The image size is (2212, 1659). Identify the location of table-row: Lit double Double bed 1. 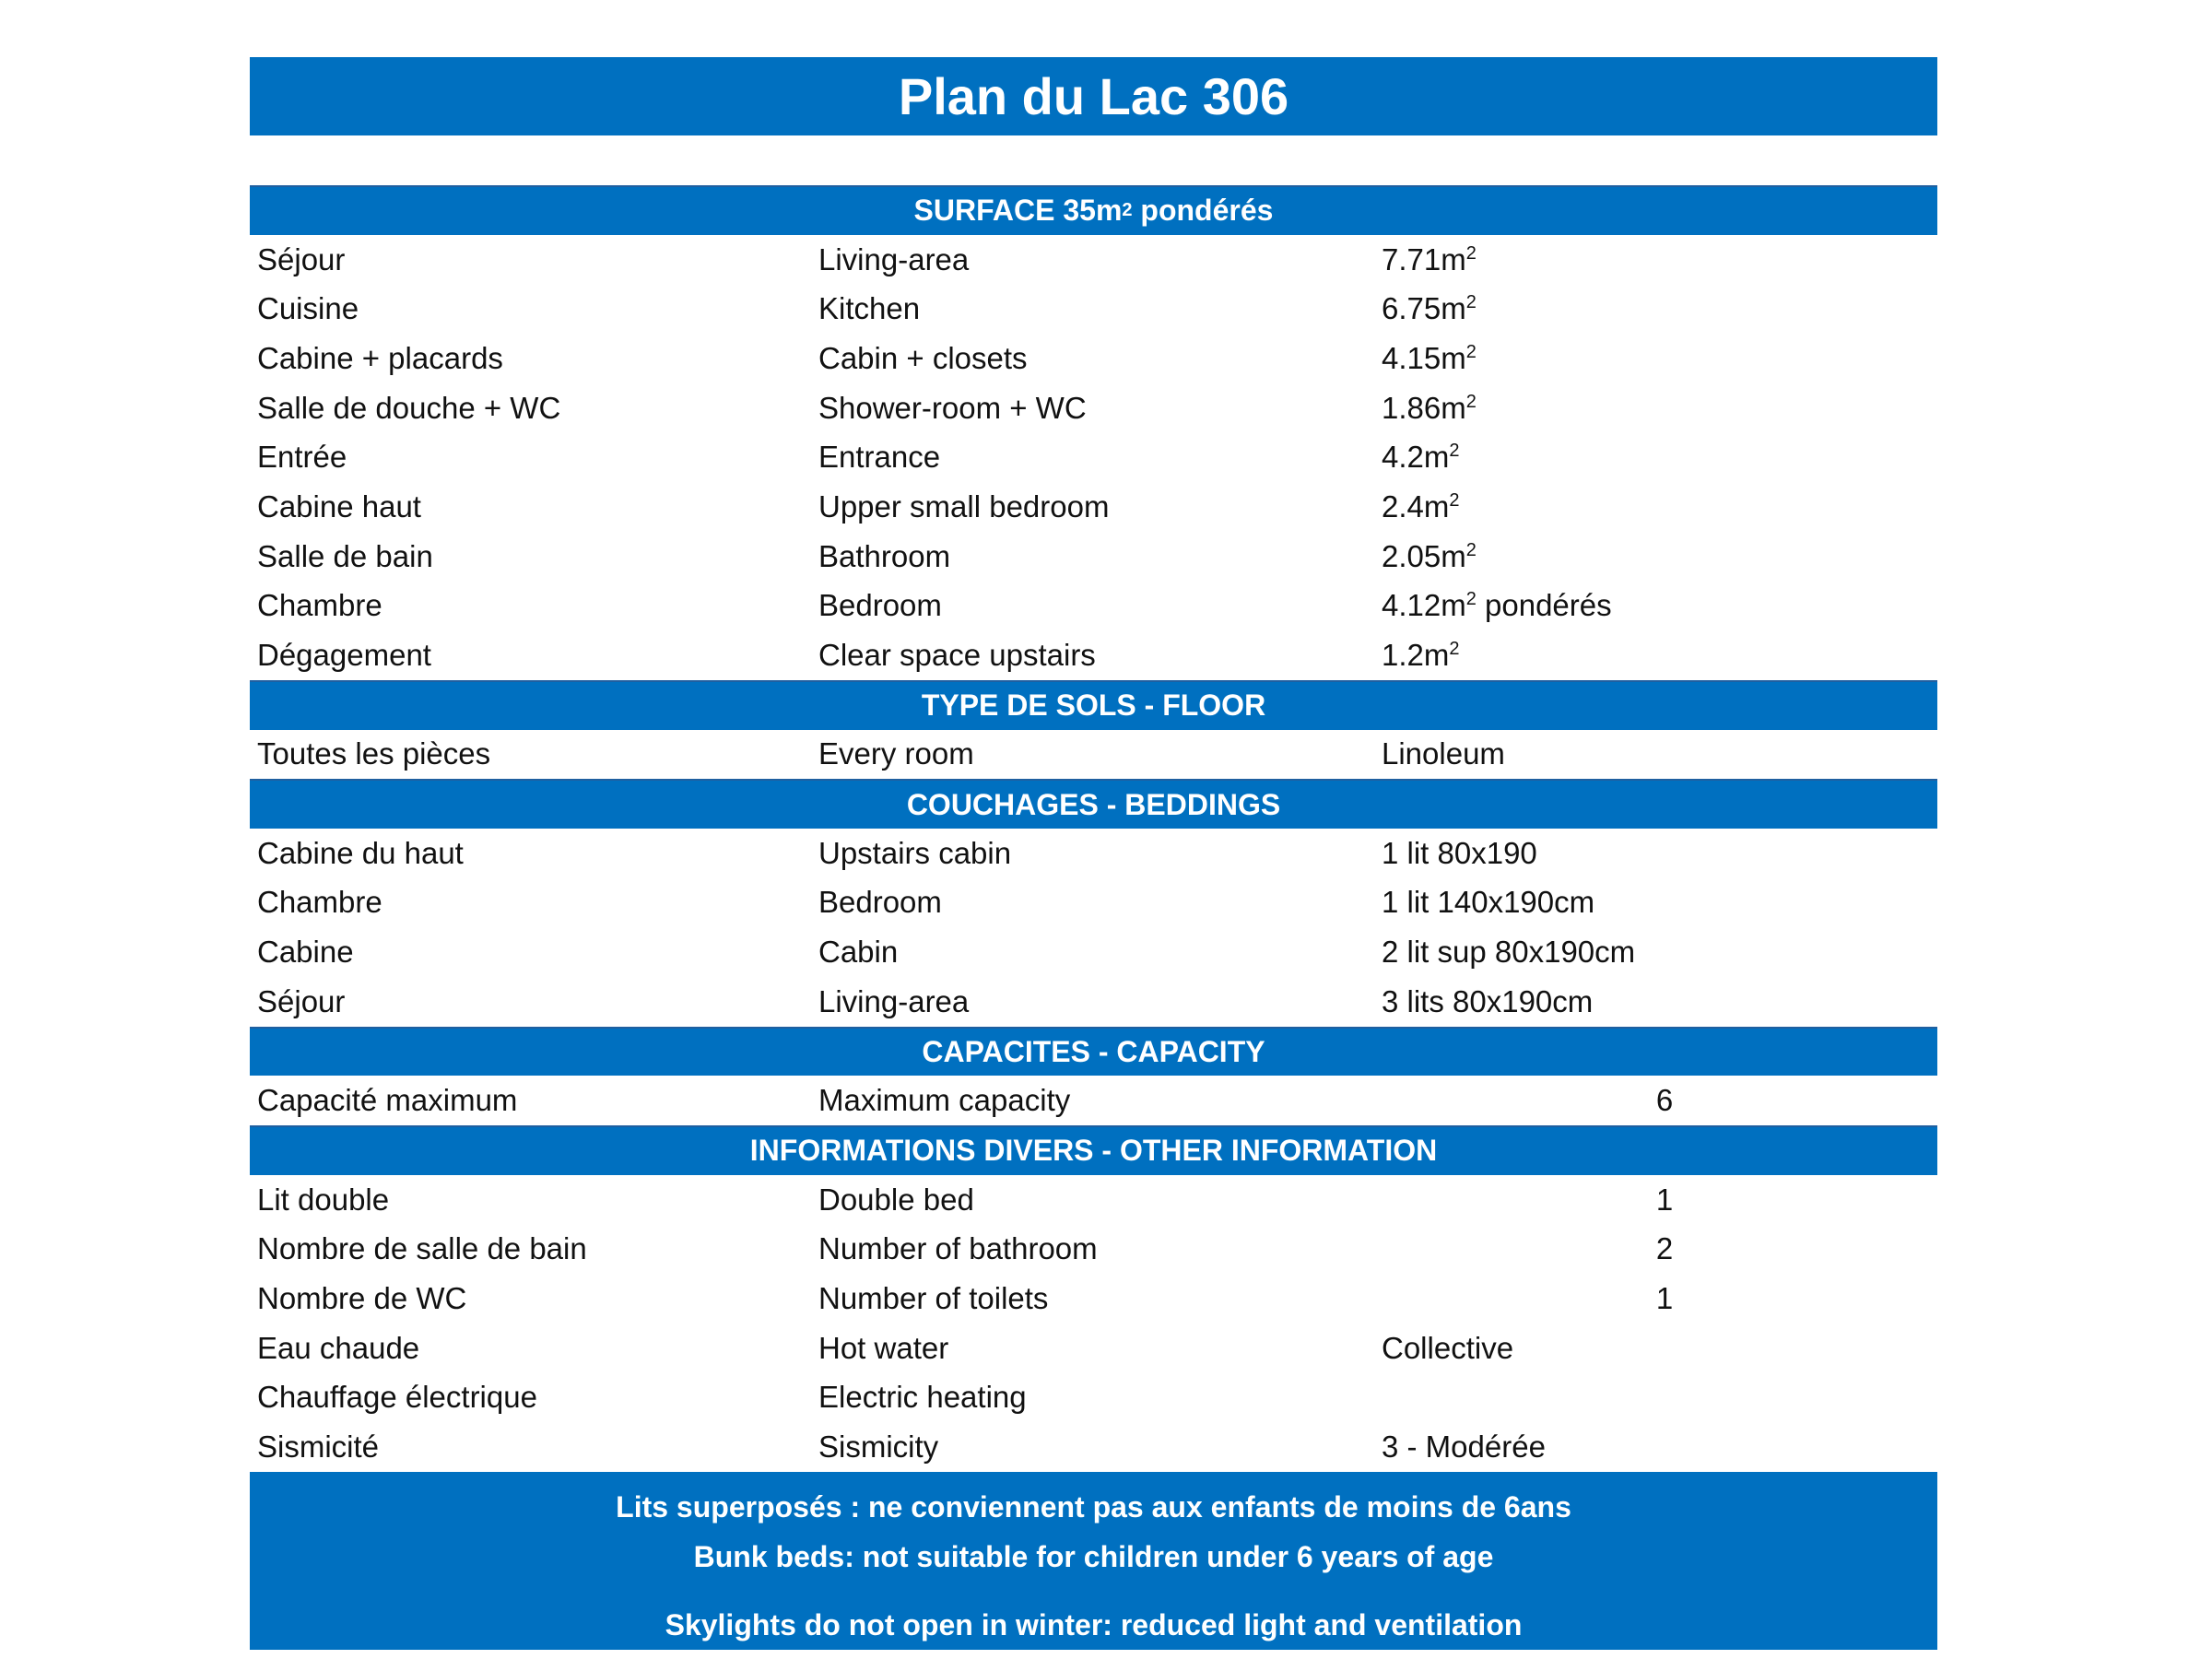
(1093, 1200).